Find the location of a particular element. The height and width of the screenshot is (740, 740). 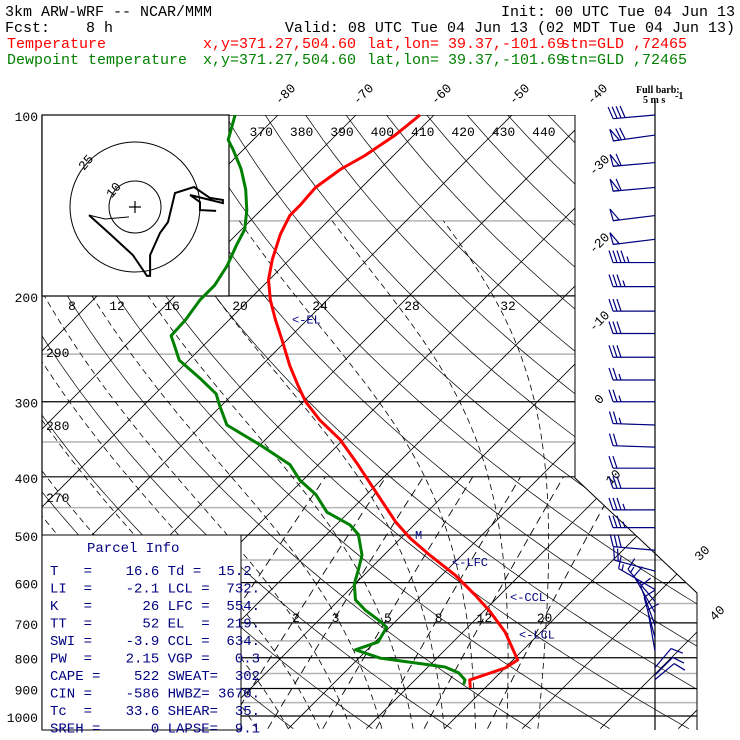

barb-legend-line2: 5 m s is located at coordinates (654, 100).